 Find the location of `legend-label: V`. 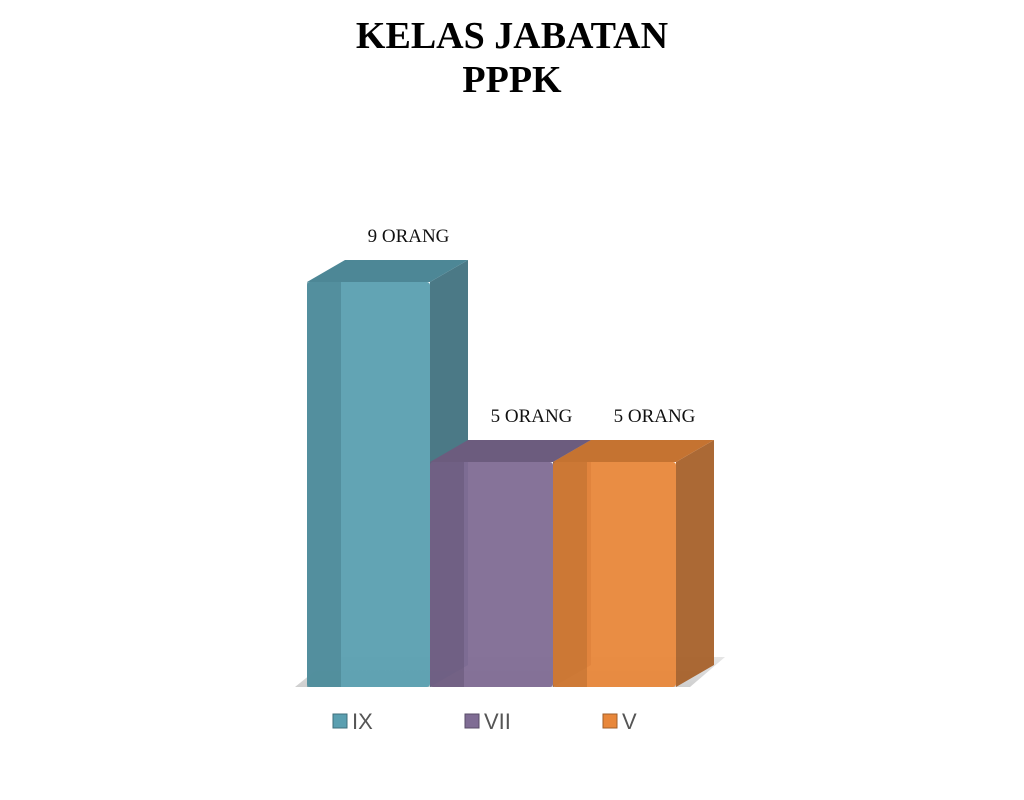

legend-label: V is located at coordinates (629, 721).